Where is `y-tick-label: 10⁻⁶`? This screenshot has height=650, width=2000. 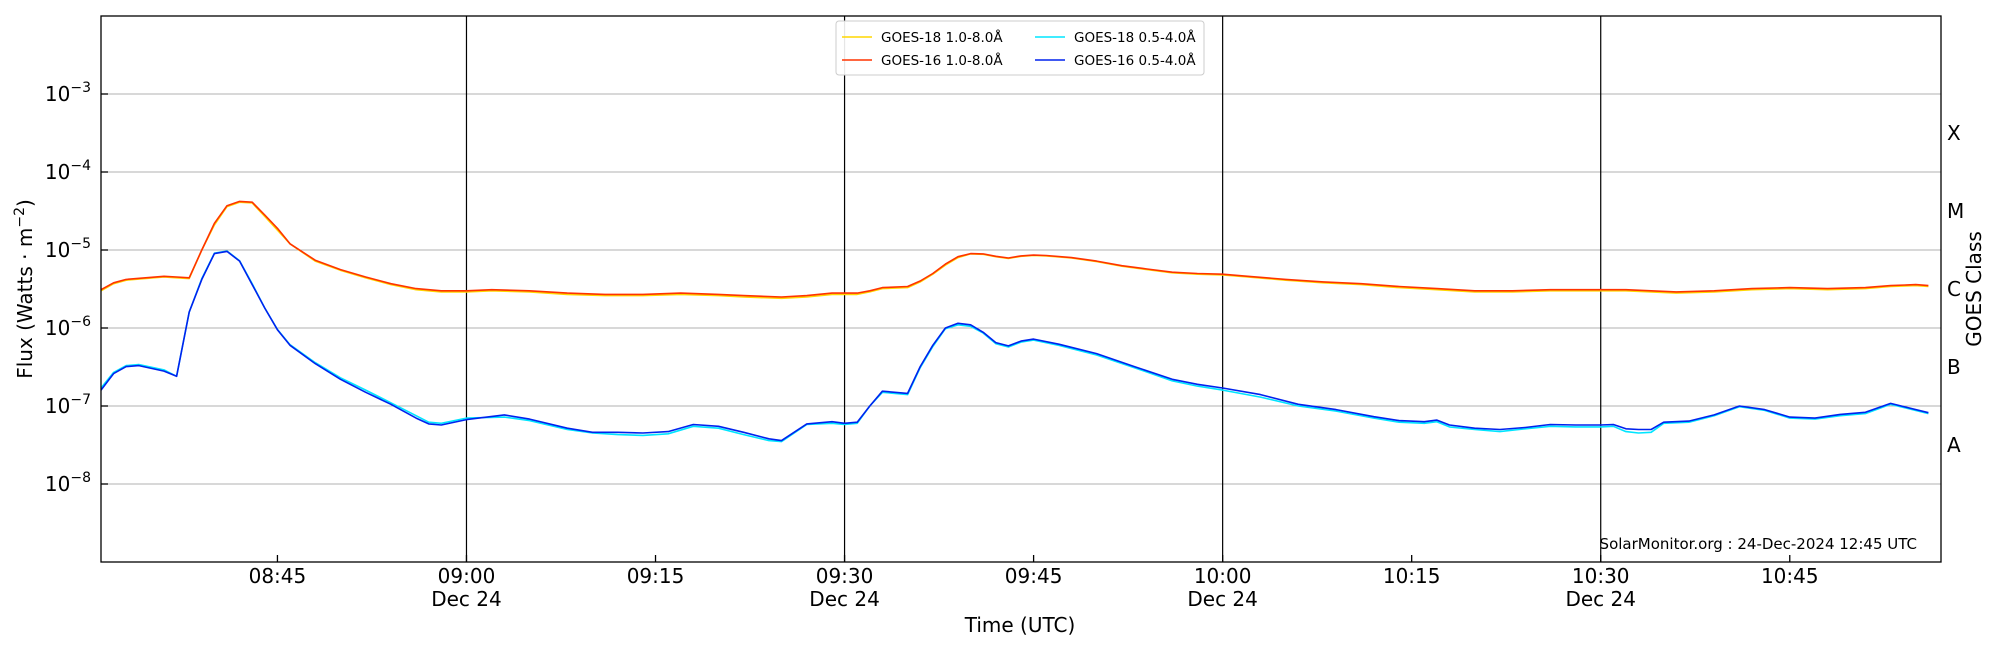 y-tick-label: 10⁻⁶ is located at coordinates (68, 327).